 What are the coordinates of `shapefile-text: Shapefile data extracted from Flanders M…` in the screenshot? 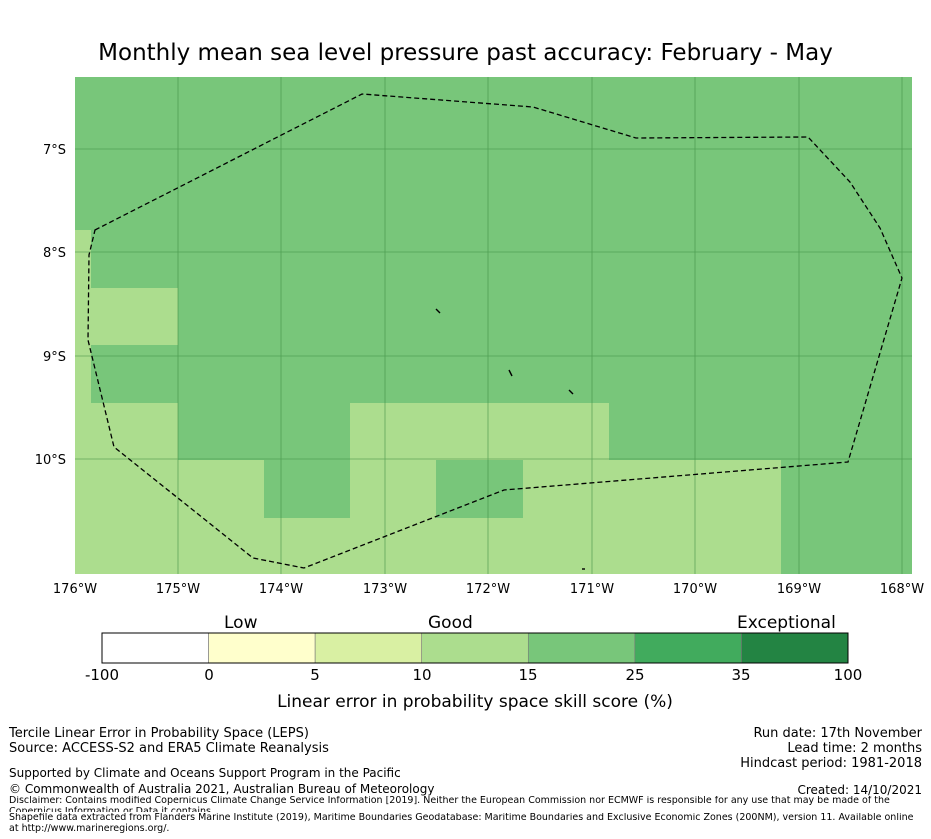 It's located at (461, 823).